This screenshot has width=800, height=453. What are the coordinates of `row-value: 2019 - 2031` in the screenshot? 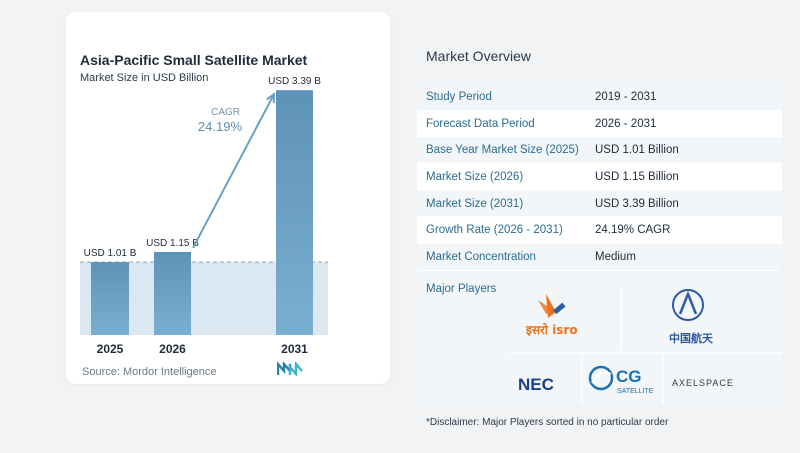 It's located at (626, 96).